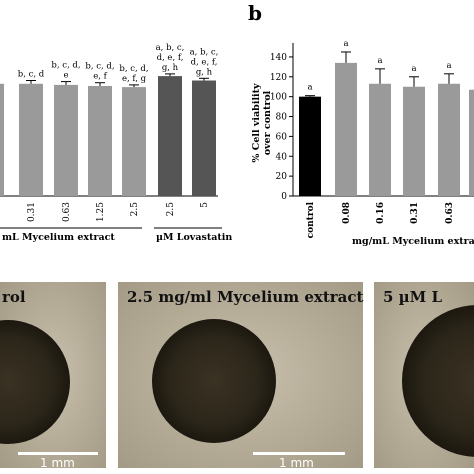 This screenshot has height=474, width=474. What do you see at coordinates (245, 297) in the screenshot?
I see `photo-label-mycelium: 2.5 mg/ml Mycelium extract` at bounding box center [245, 297].